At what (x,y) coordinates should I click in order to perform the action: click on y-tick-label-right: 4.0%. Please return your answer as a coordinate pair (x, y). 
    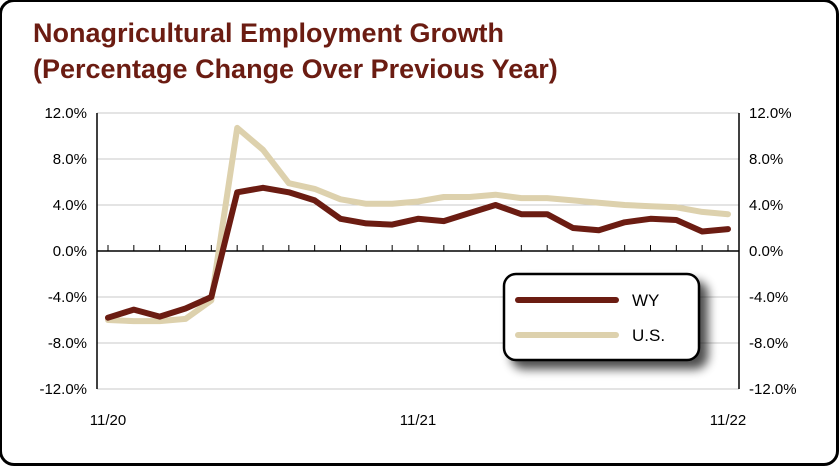
    Looking at the image, I should click on (766, 205).